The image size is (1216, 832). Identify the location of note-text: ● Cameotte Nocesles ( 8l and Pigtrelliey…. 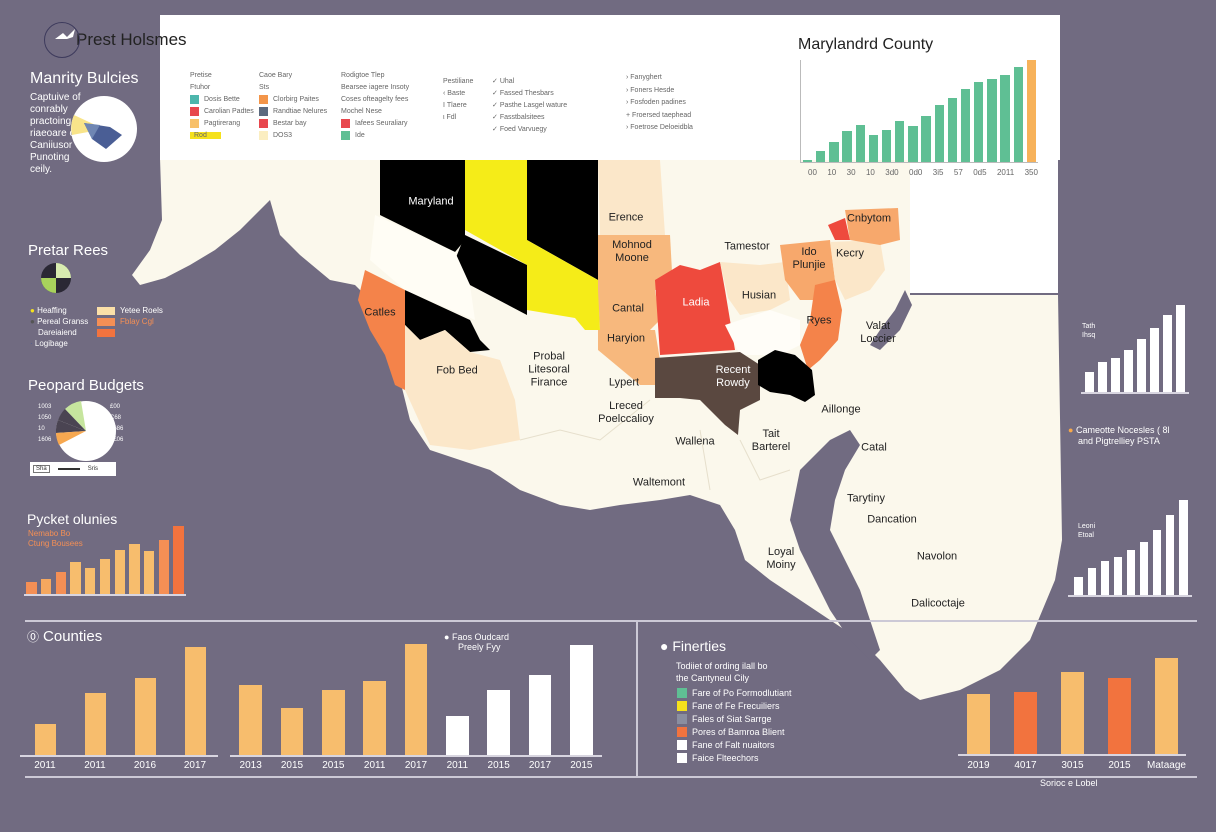
(1119, 435).